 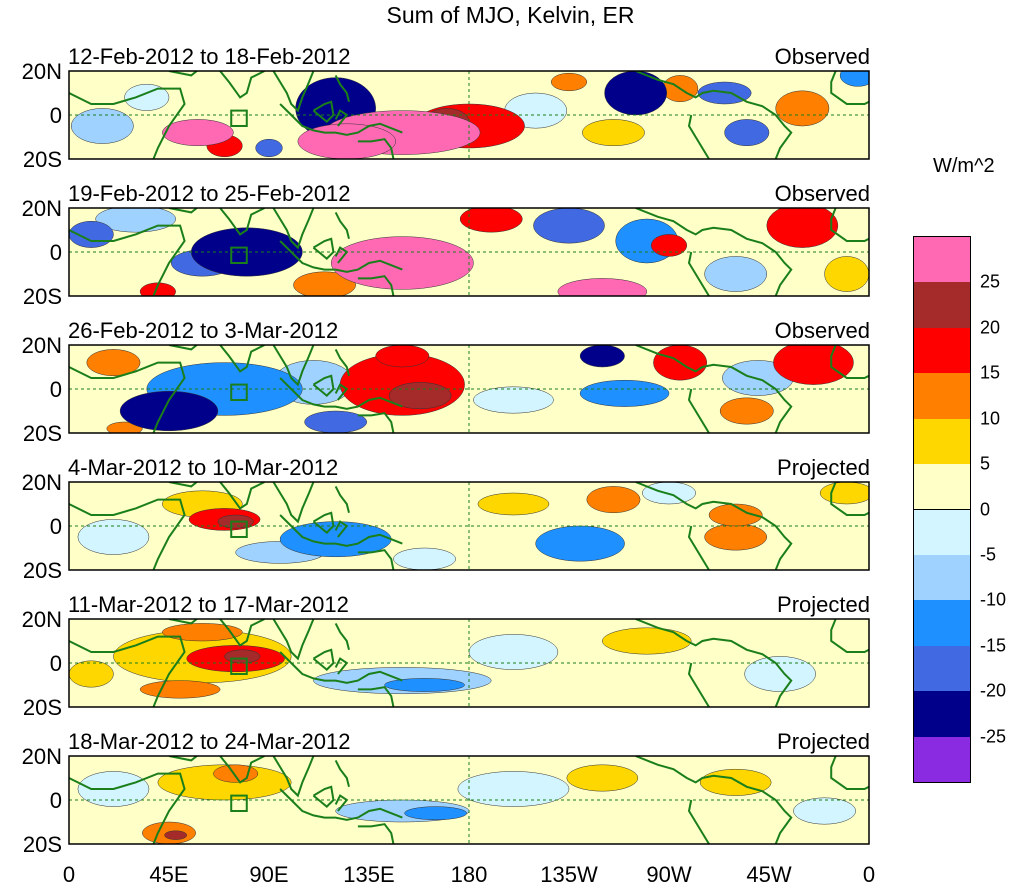 I want to click on longitude-label: 135E, so click(x=369, y=874).